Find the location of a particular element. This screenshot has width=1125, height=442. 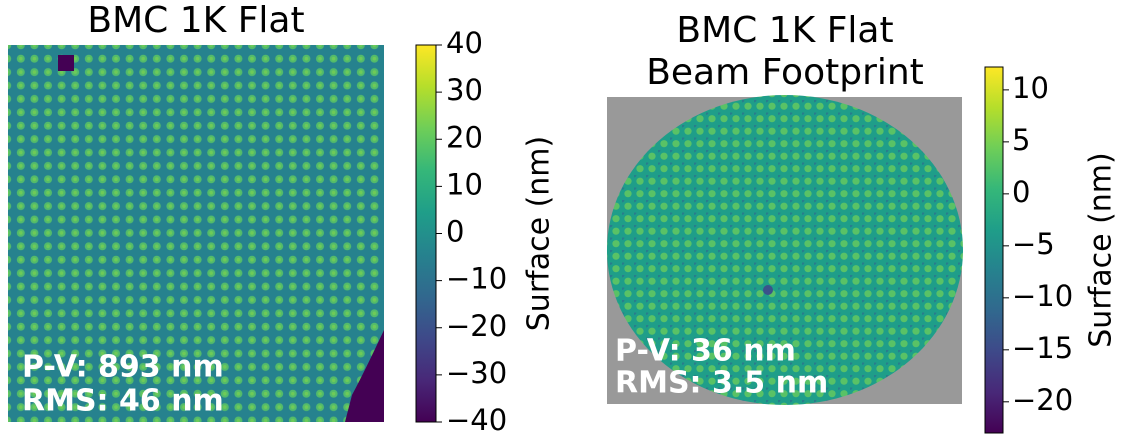

colorbar-tick-label: 30 is located at coordinates (464, 90).